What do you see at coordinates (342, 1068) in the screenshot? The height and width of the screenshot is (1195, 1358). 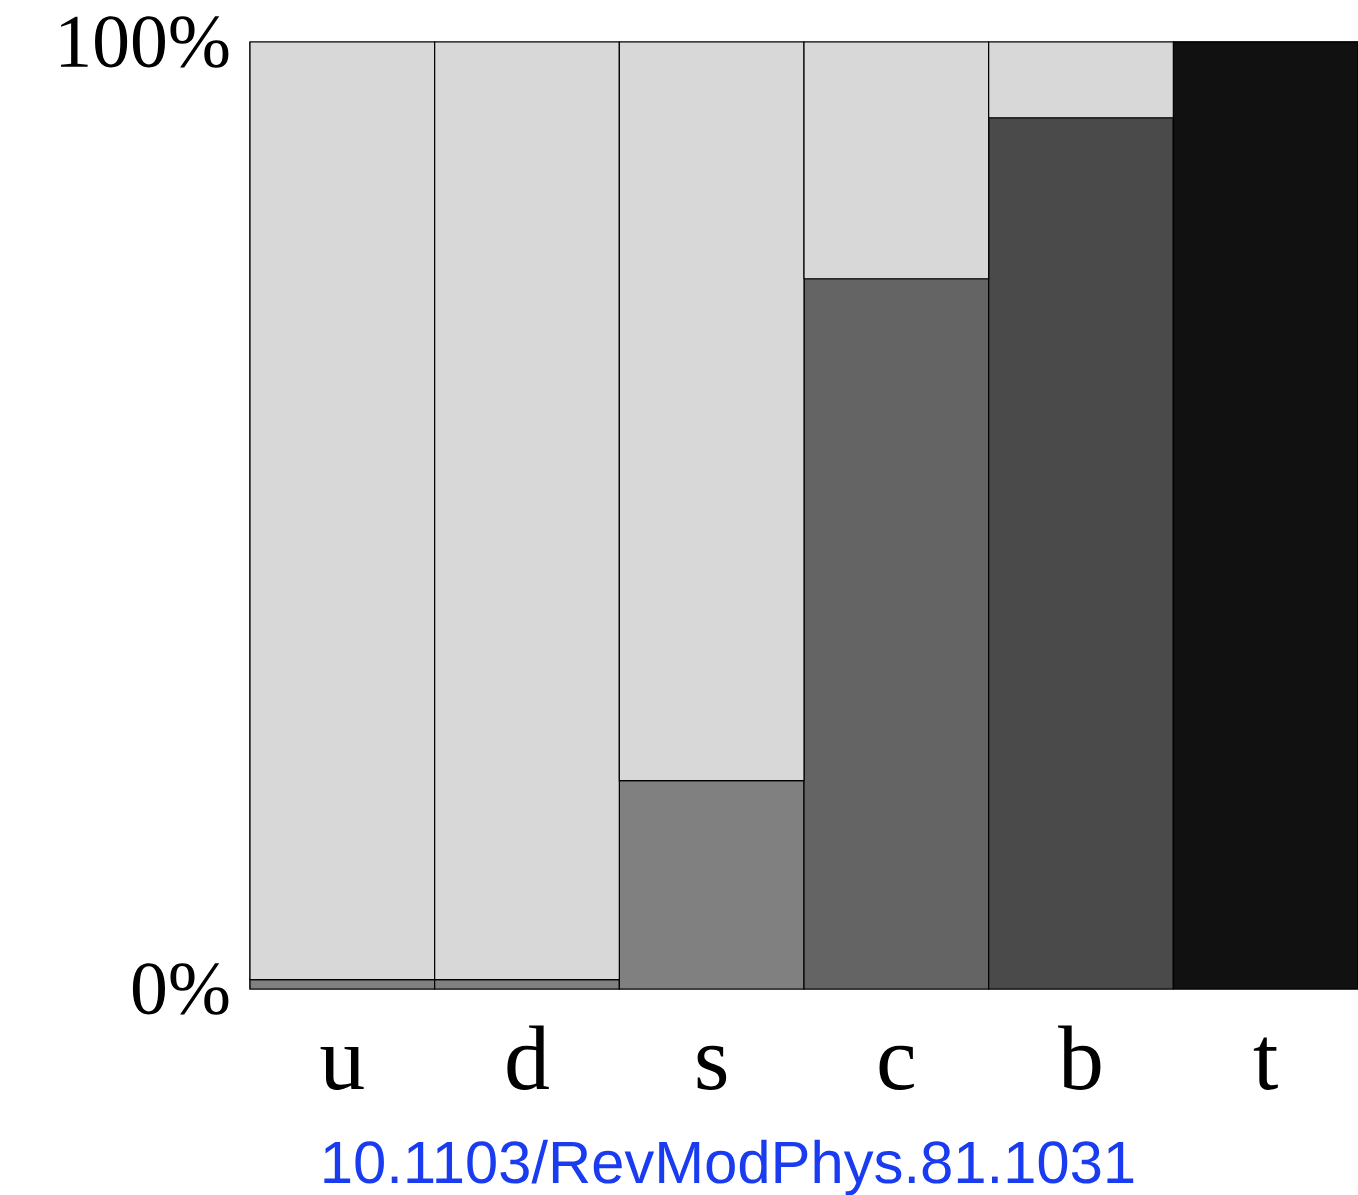 I see `x-tick-label: u` at bounding box center [342, 1068].